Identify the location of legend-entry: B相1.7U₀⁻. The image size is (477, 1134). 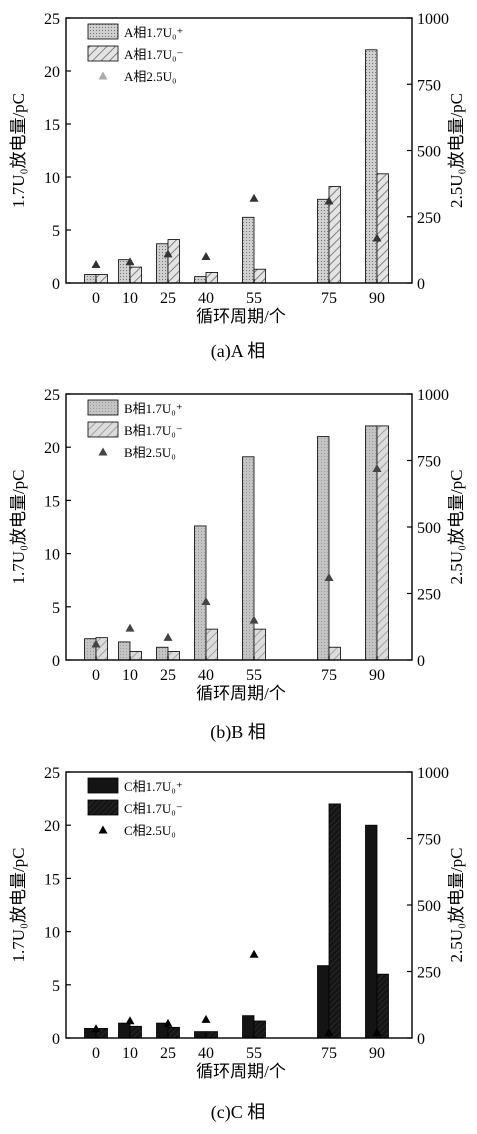
(153, 430).